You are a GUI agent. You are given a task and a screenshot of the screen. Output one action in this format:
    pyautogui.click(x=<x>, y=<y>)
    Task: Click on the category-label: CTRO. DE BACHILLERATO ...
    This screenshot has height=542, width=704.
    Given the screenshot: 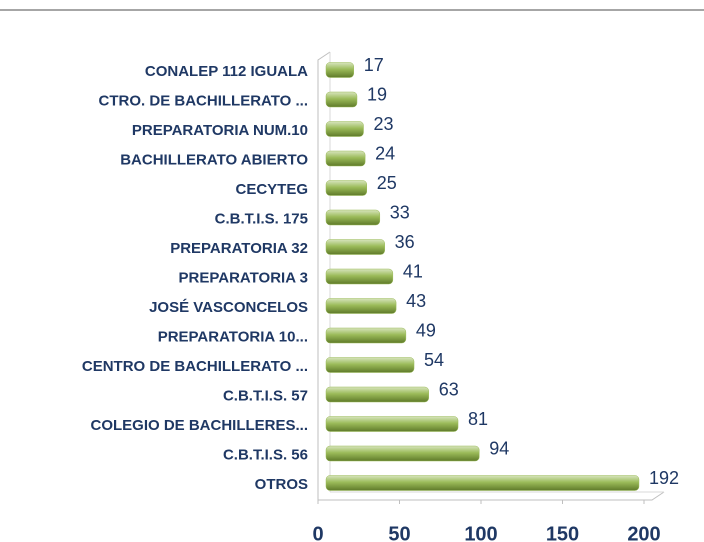 What is the action you would take?
    pyautogui.click(x=203, y=100)
    